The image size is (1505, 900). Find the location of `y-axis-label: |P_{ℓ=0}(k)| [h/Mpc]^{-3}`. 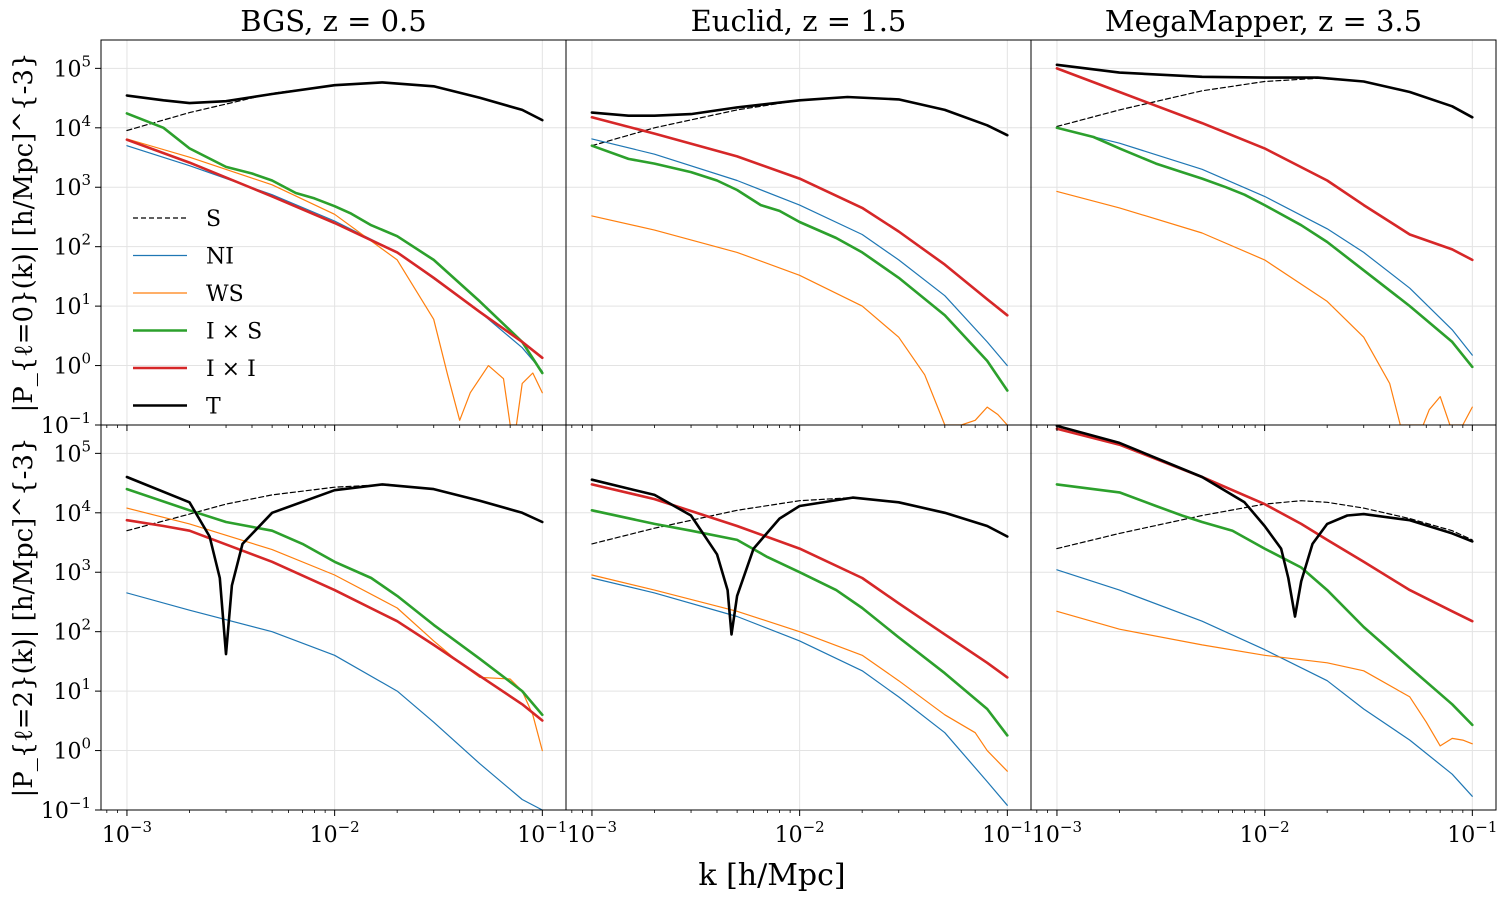

y-axis-label: |P_{ℓ=0}(k)| [h/Mpc]^{-3} is located at coordinates (24, 232).